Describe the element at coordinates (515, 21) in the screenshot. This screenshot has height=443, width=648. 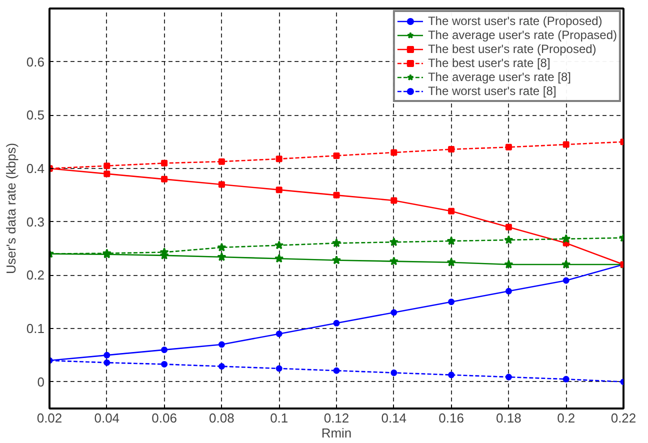
I see `legend-label: The worst user's rate (Proposed)` at that location.